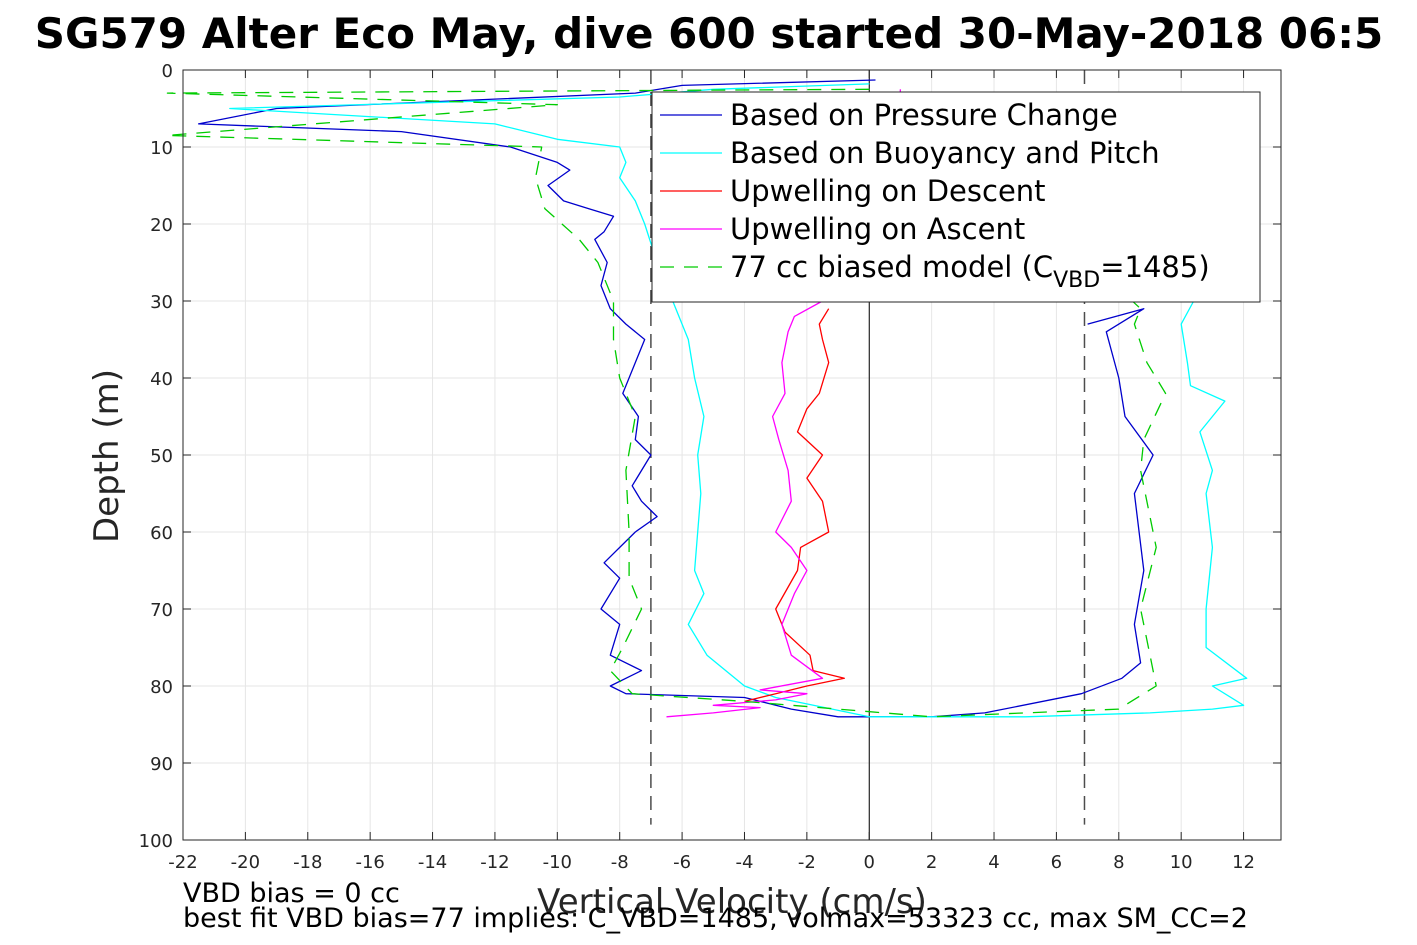 This screenshot has width=1417, height=945. Describe the element at coordinates (869, 862) in the screenshot. I see `x-tick-label: 0` at that location.